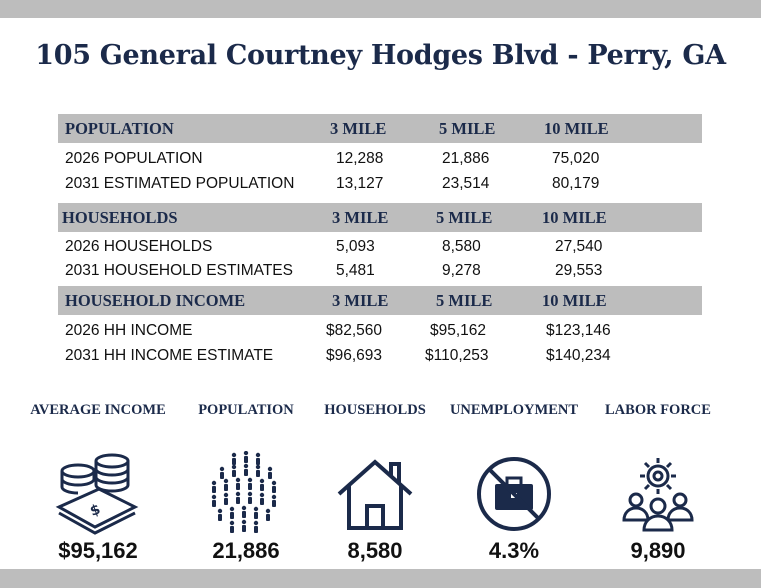 Image resolution: width=761 pixels, height=588 pixels. What do you see at coordinates (354, 330) in the screenshot?
I see `value-3-mile: $82,560` at bounding box center [354, 330].